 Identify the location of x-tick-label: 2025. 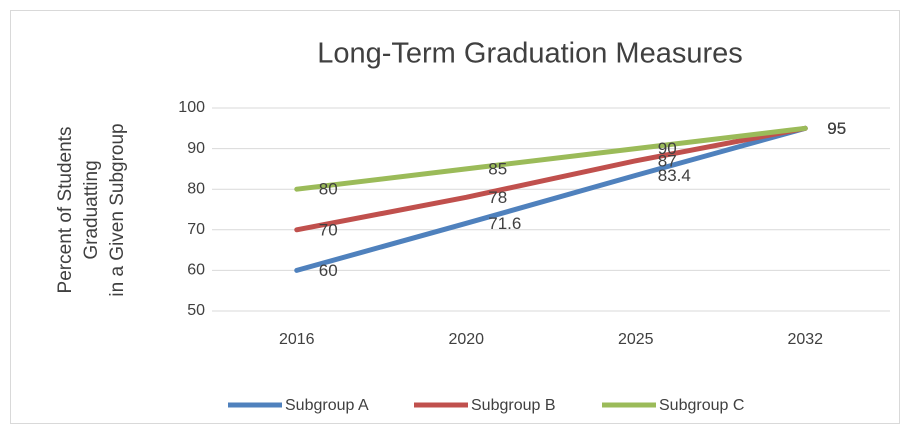
(636, 339).